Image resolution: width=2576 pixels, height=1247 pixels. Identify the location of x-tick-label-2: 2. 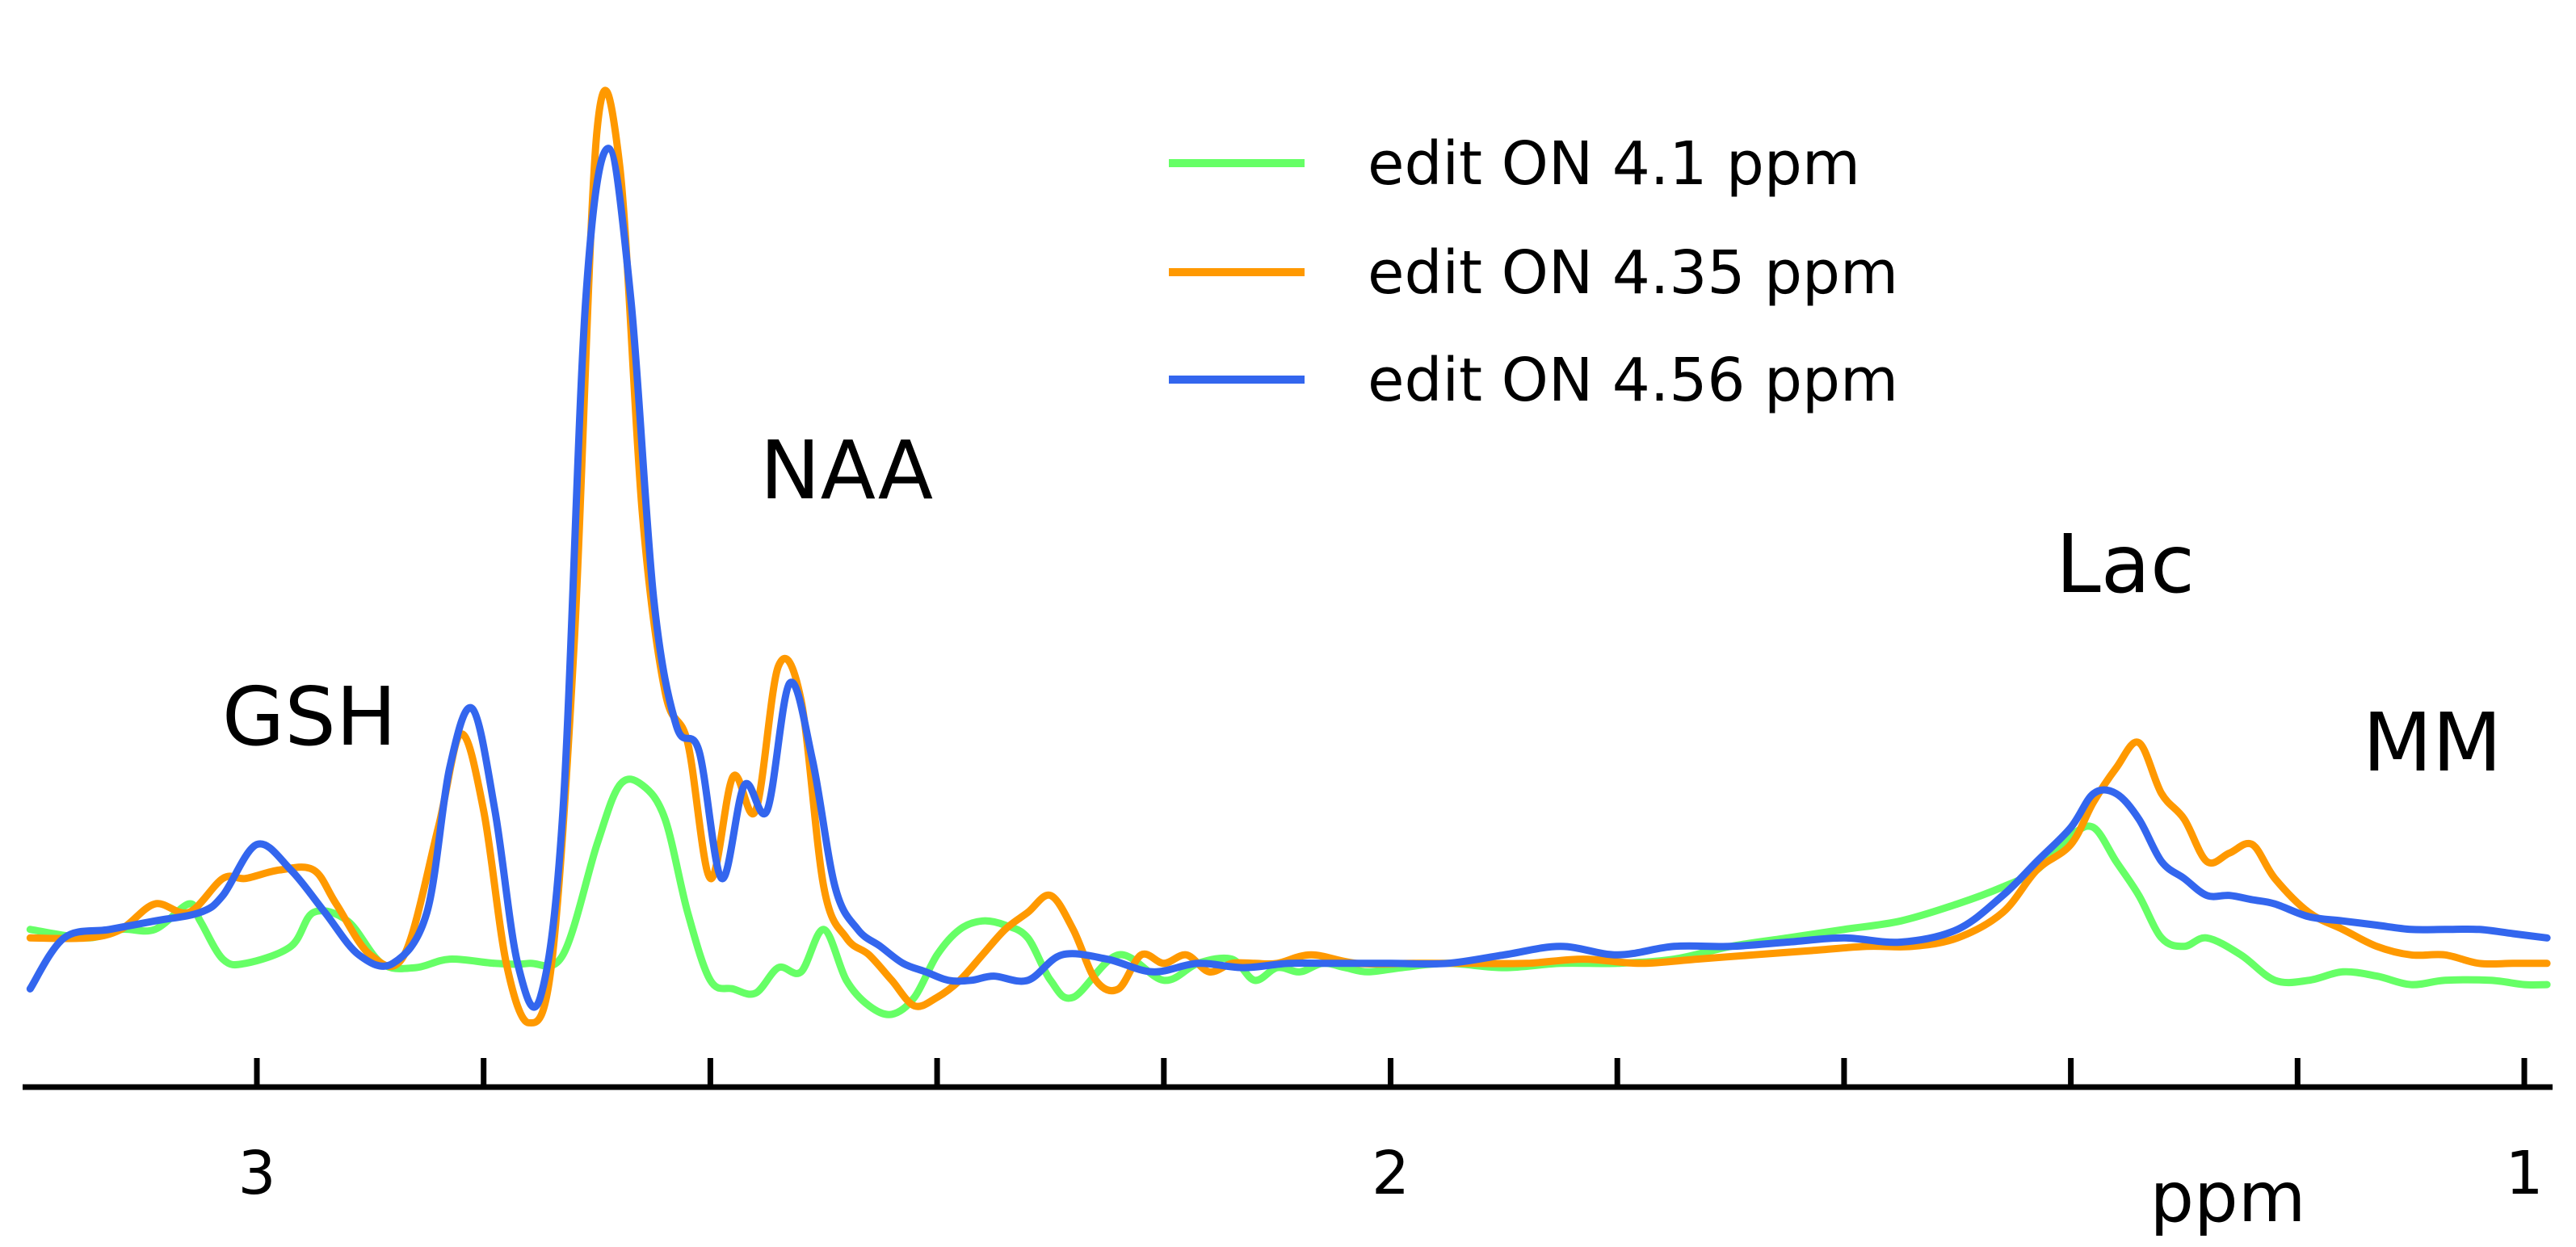
(1391, 1174).